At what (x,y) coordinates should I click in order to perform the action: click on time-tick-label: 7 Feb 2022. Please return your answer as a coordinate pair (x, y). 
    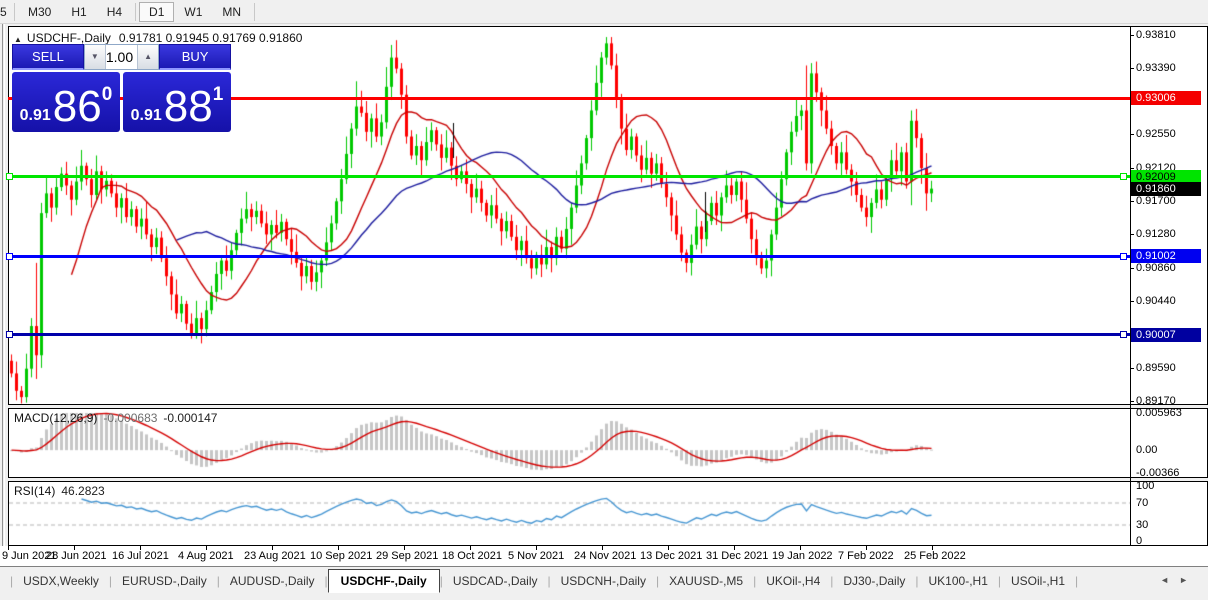
    Looking at the image, I should click on (866, 556).